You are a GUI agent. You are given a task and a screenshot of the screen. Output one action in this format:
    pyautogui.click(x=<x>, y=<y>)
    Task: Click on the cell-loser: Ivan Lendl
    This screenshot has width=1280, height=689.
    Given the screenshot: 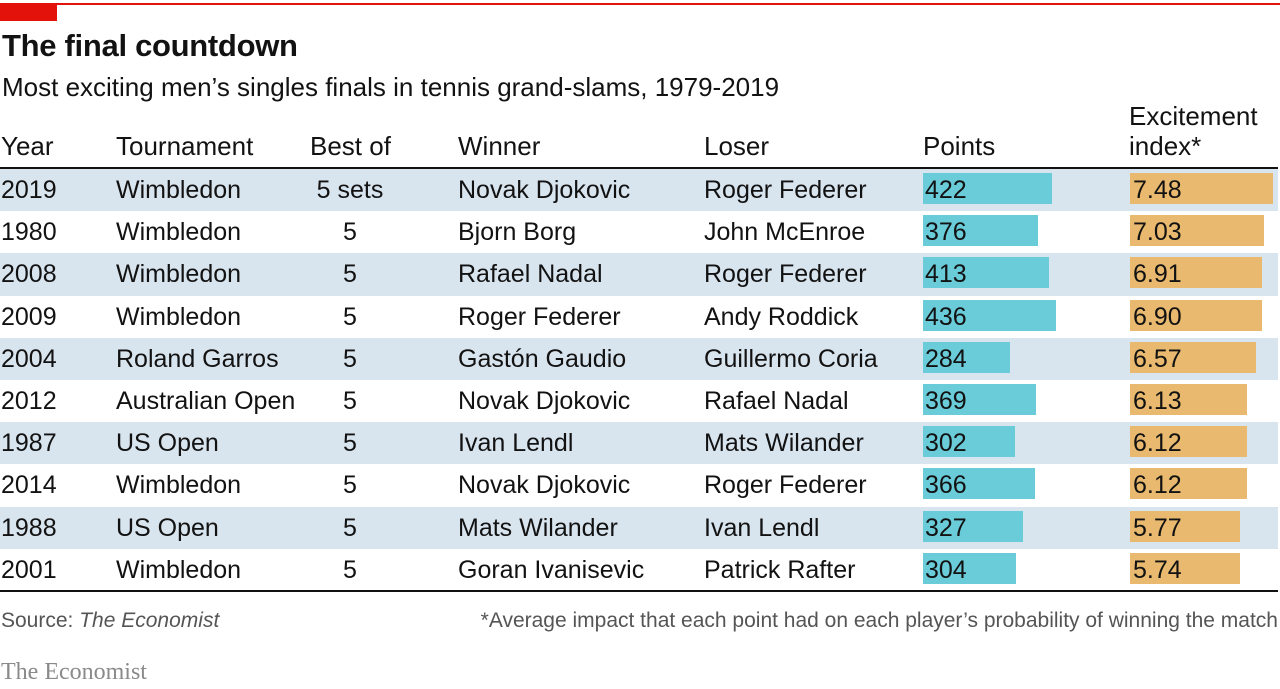 What is the action you would take?
    pyautogui.click(x=762, y=527)
    